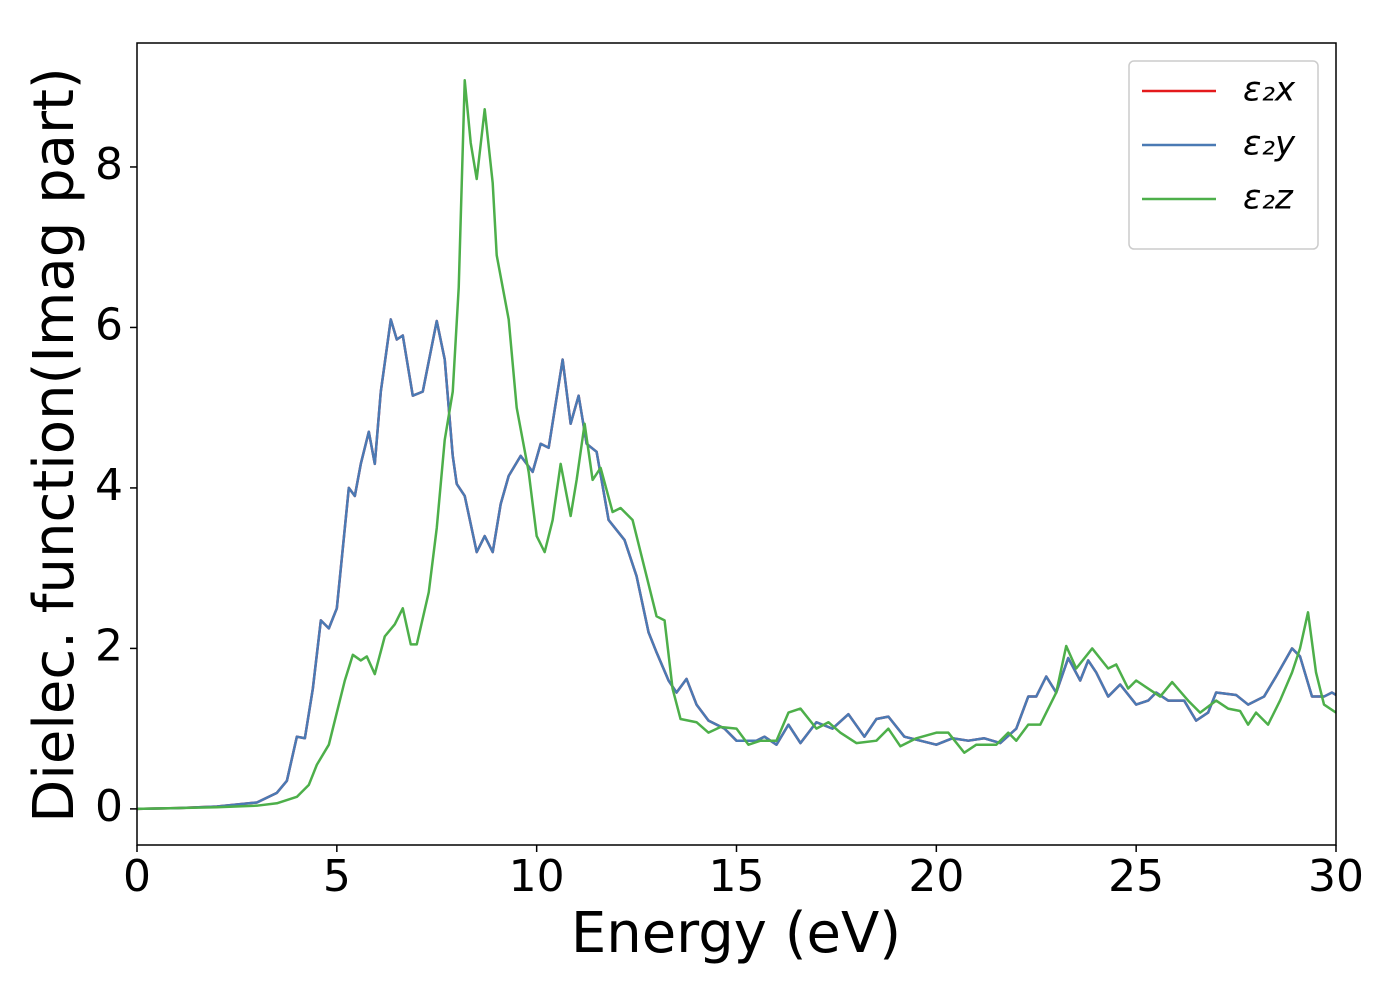 Image resolution: width=1400 pixels, height=1000 pixels. I want to click on x-tick-label: 10, so click(537, 876).